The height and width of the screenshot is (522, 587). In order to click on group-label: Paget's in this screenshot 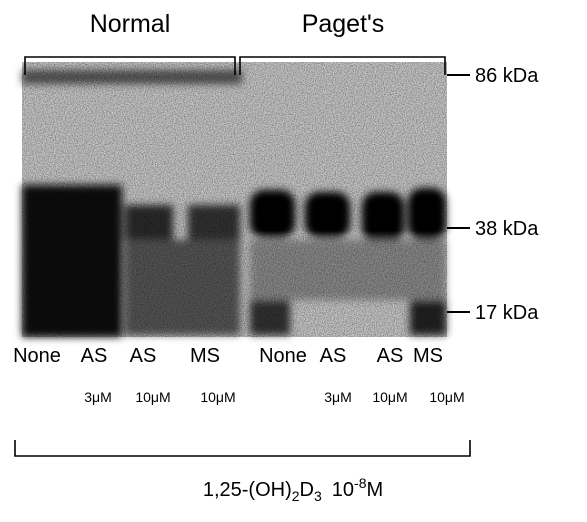, I will do `click(343, 24)`.